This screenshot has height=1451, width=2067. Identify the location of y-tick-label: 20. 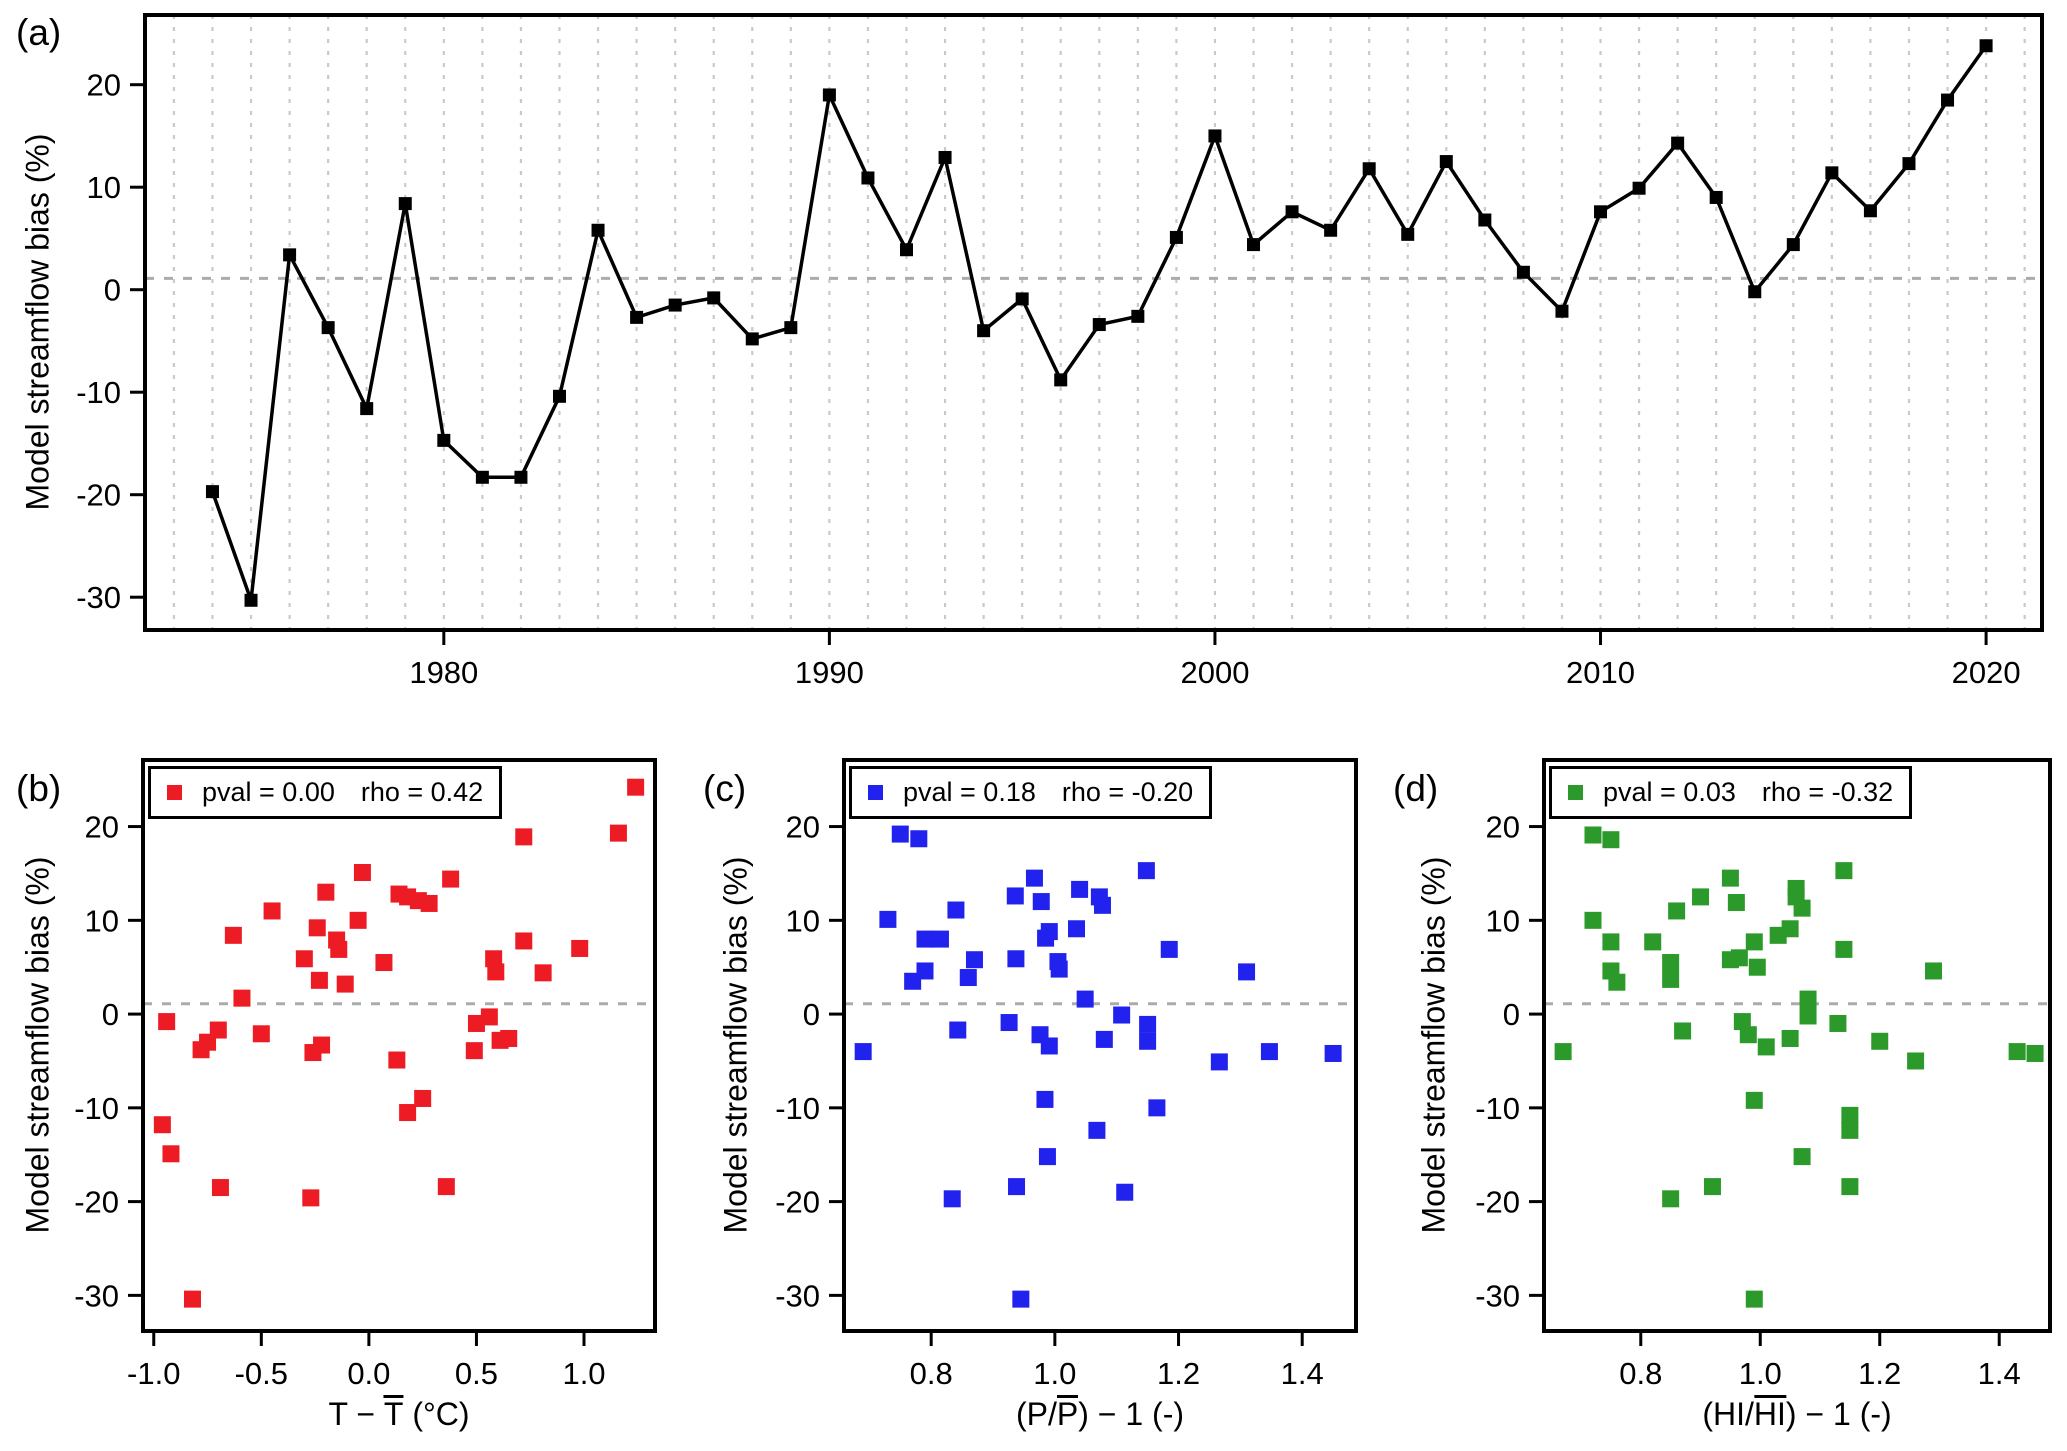
(104, 85).